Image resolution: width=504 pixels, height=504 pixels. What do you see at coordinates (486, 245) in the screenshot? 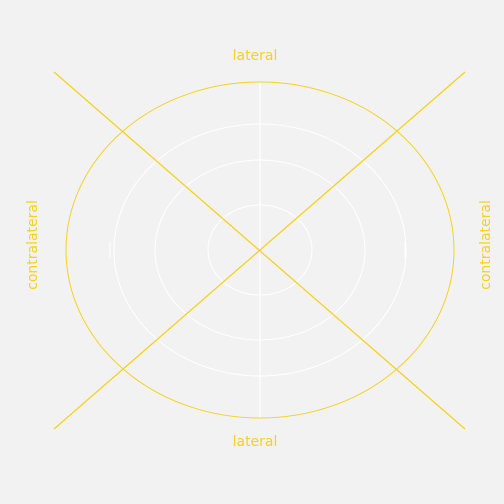
I see `label-right: contralateral` at bounding box center [486, 245].